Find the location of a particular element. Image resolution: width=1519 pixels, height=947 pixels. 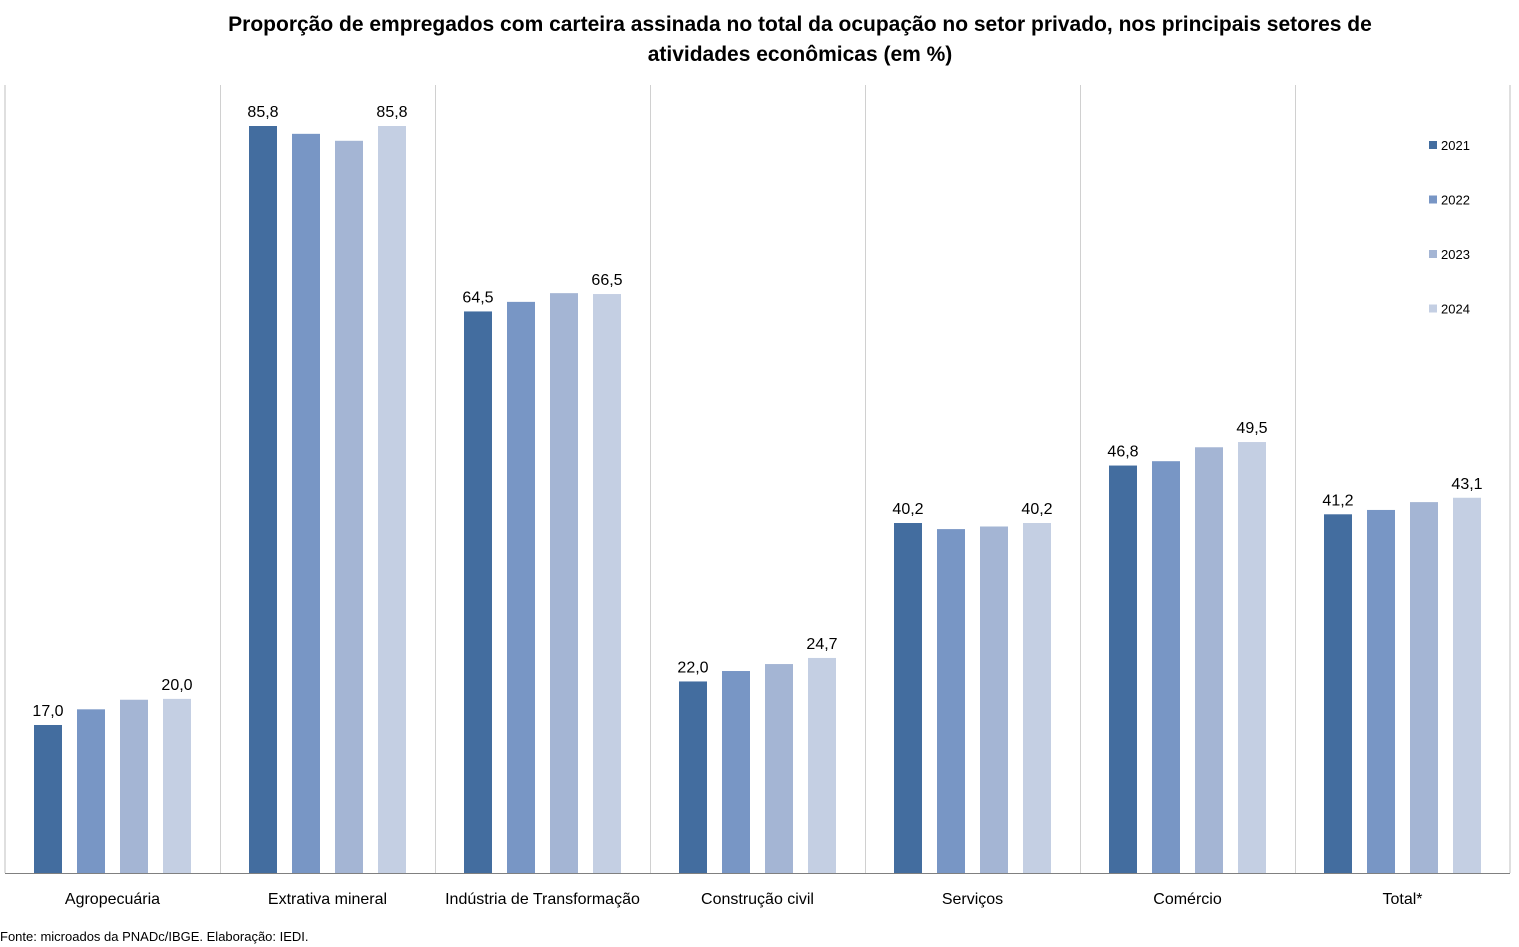

data-label: 66,5 is located at coordinates (606, 280).